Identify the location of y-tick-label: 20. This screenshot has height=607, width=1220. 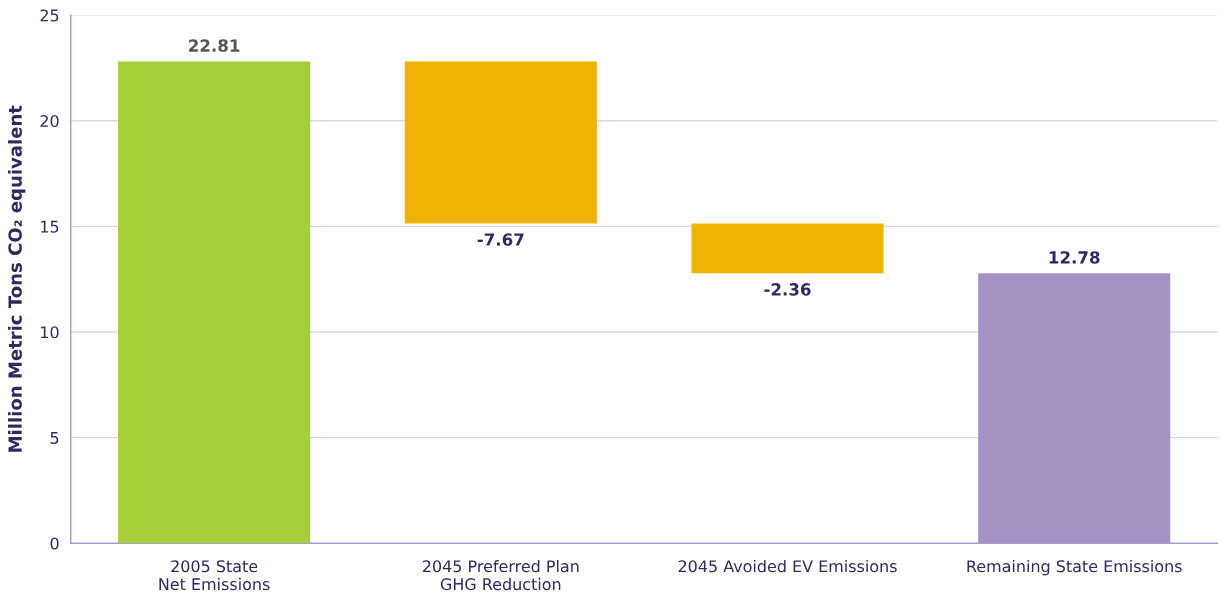
(49, 121).